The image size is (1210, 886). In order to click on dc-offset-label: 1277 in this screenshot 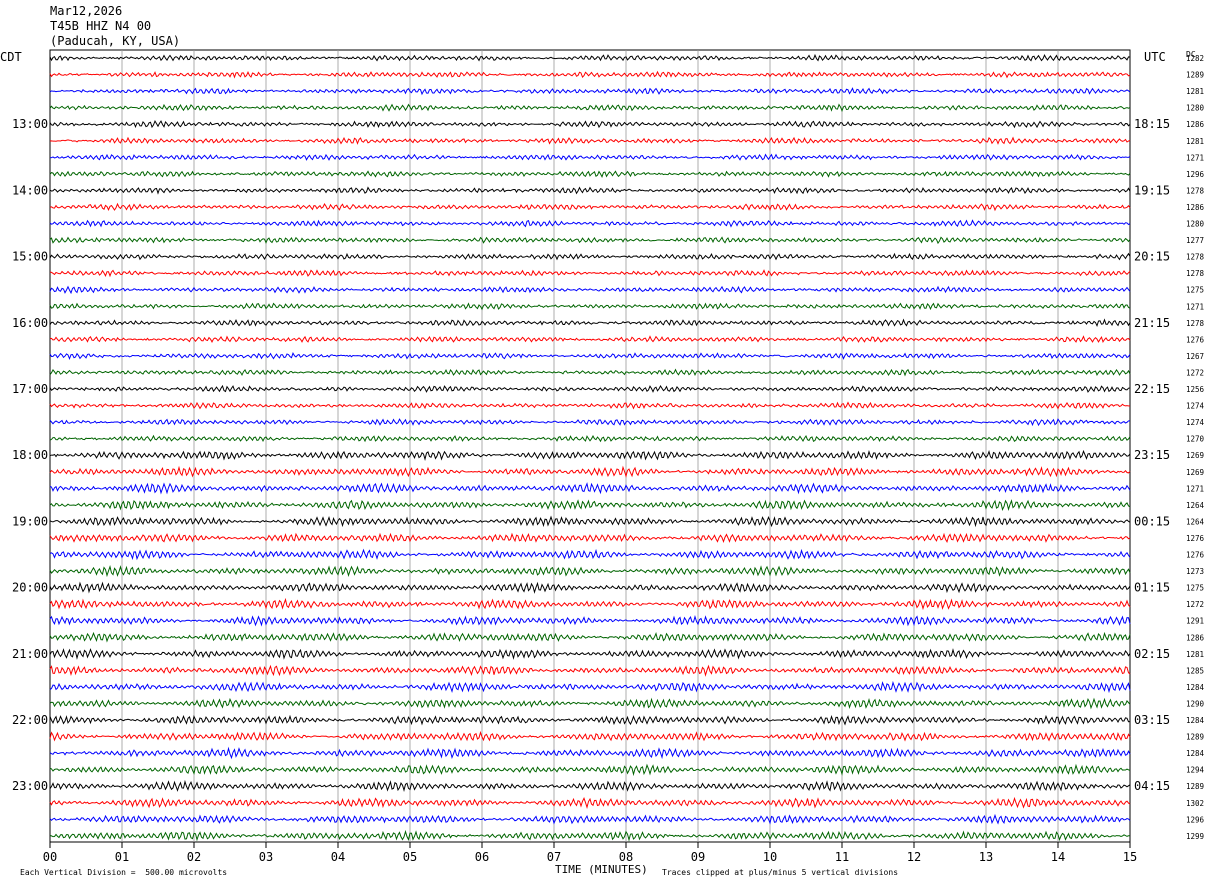, I will do `click(1195, 240)`.